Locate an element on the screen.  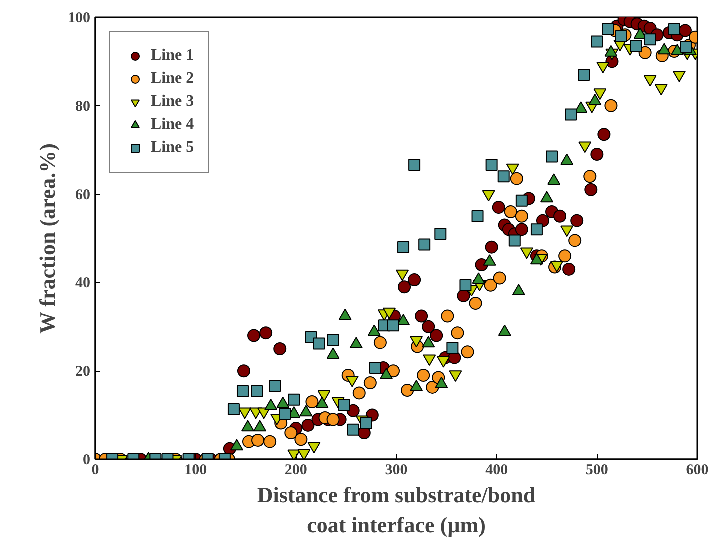
y-tick-label: 20 is located at coordinates (83, 372).